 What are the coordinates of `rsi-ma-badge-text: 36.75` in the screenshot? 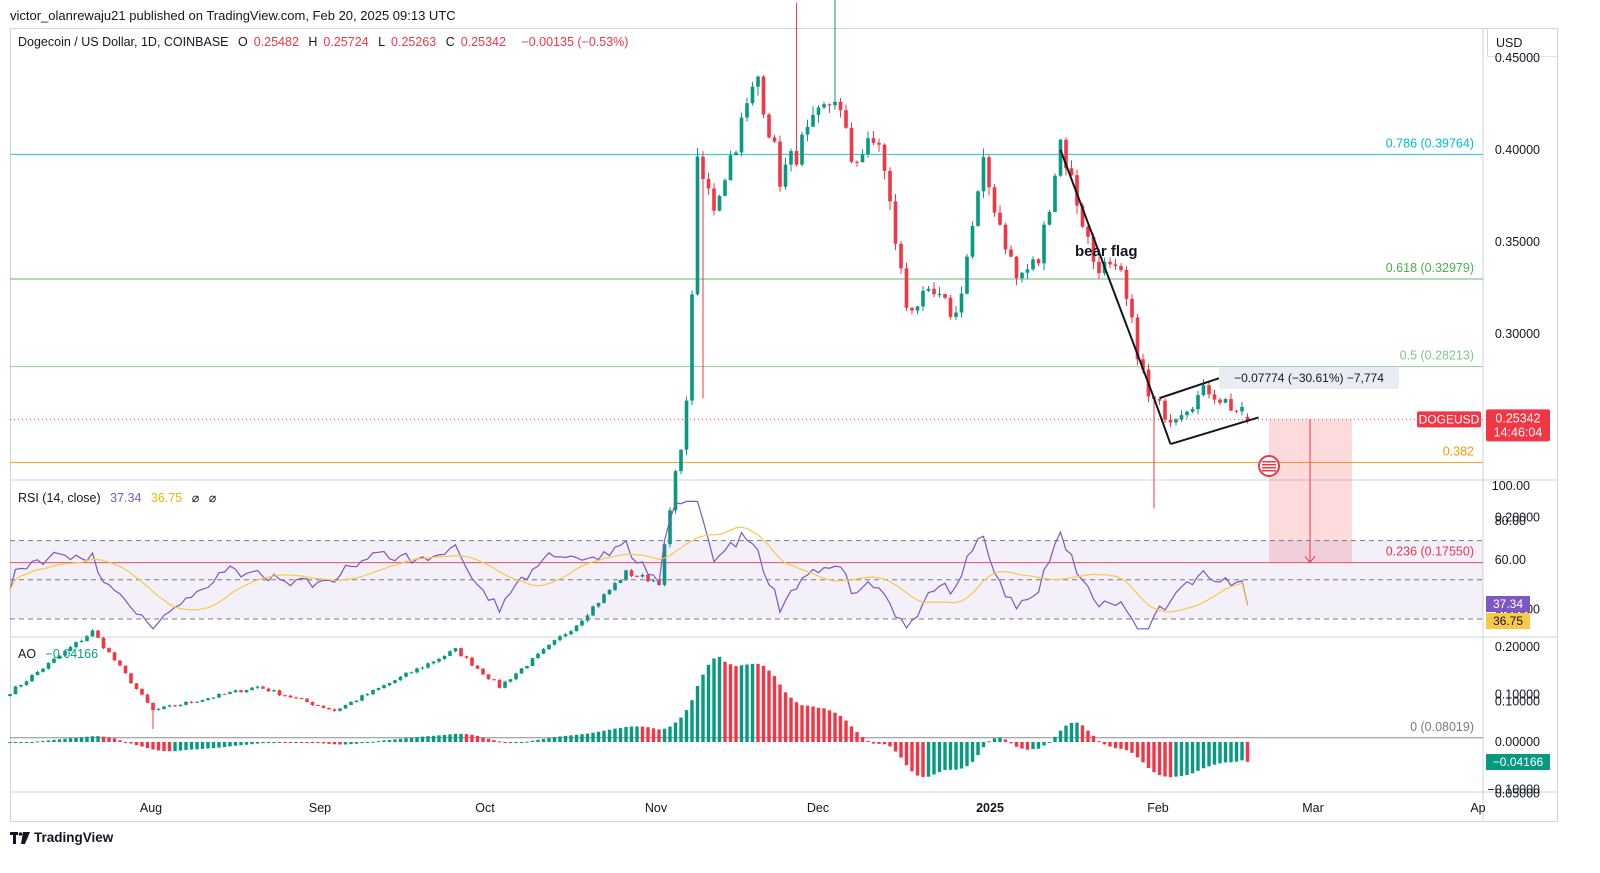 It's located at (1508, 621).